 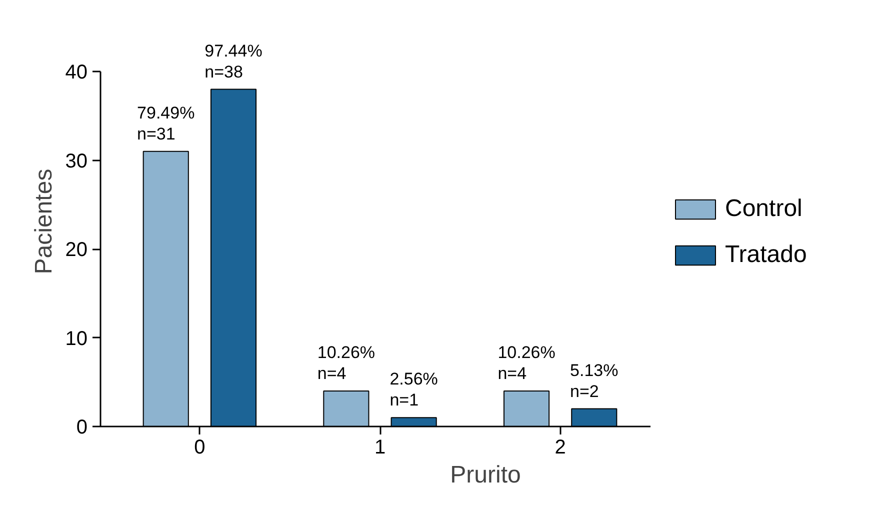 What do you see at coordinates (594, 380) in the screenshot?
I see `data-label: 5.13% n=2` at bounding box center [594, 380].